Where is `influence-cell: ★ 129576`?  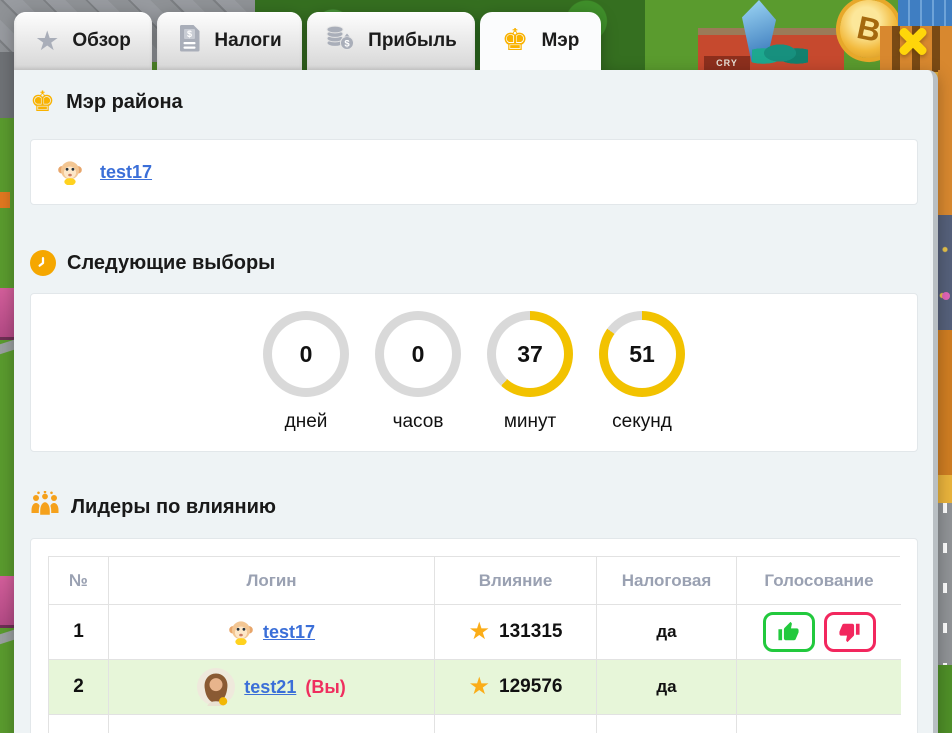
influence-cell: ★ 129576 is located at coordinates (516, 687).